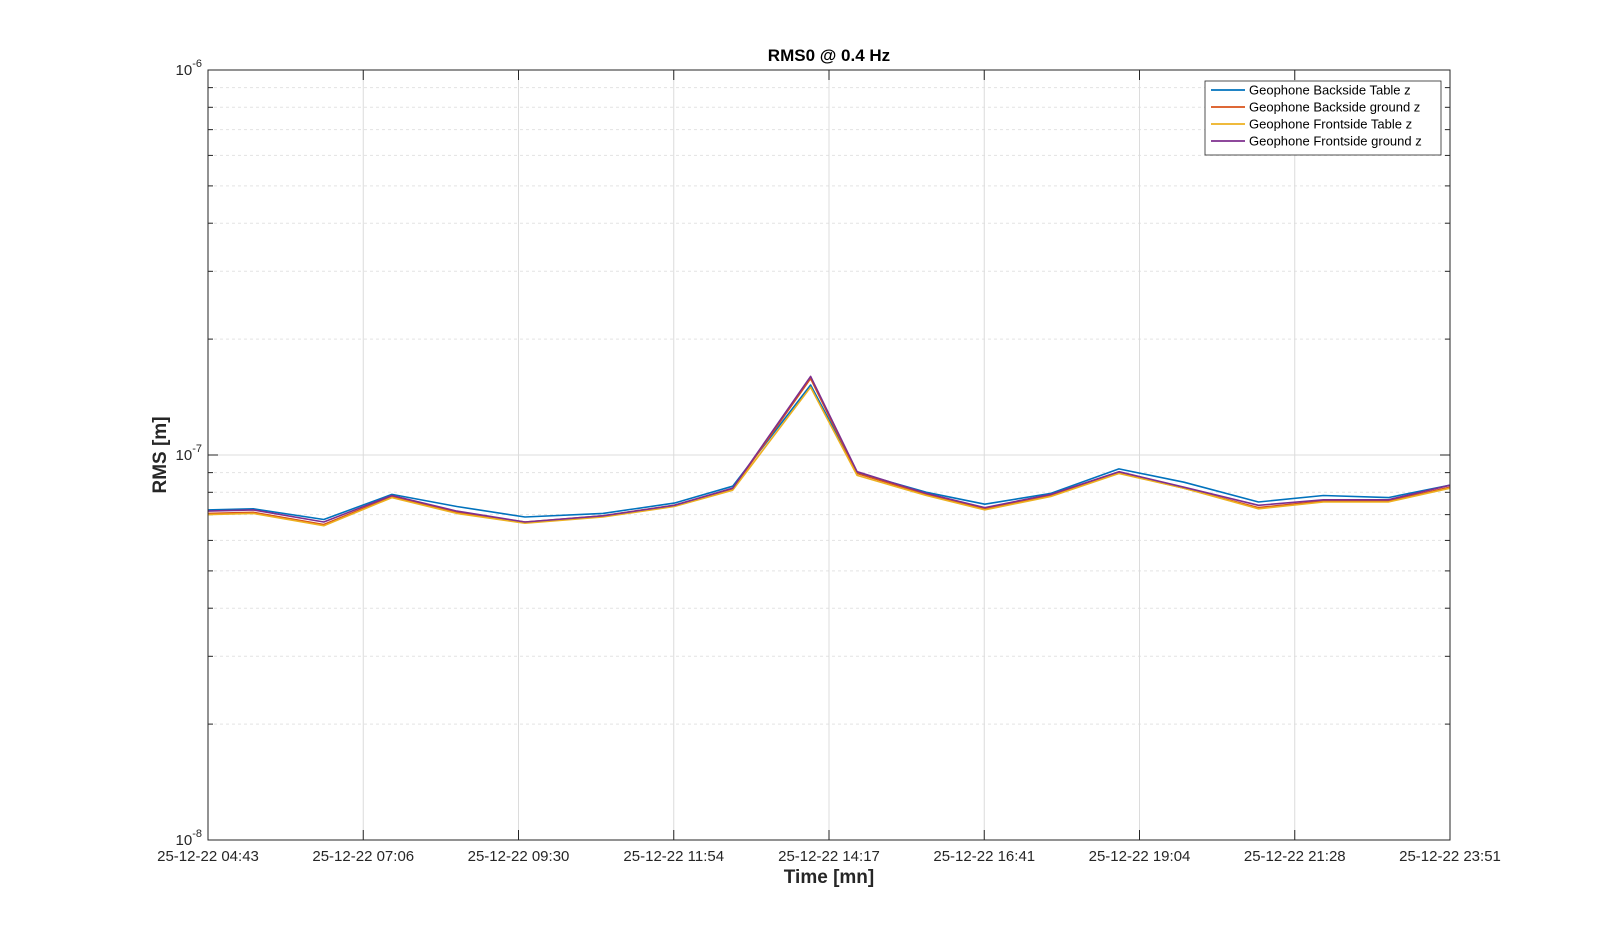 The image size is (1597, 938). Describe the element at coordinates (189, 68) in the screenshot. I see `y-tick-label: 10⁻⁶` at that location.